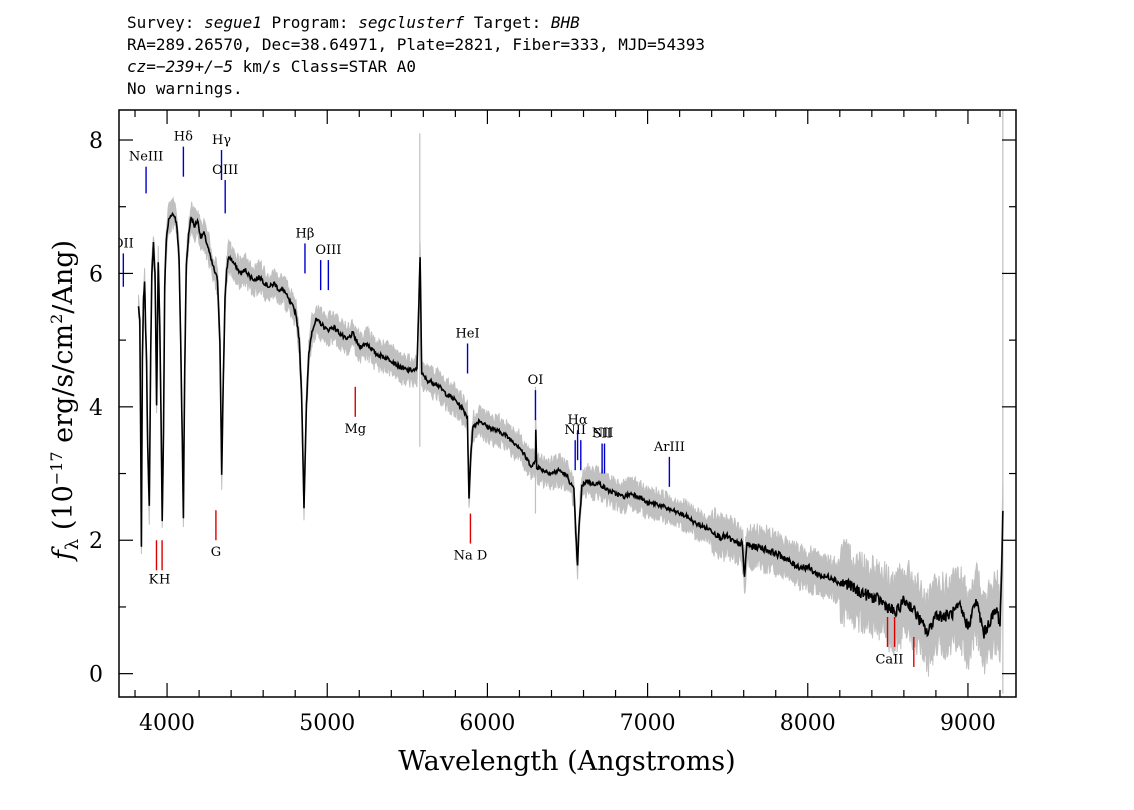 This screenshot has width=1134, height=810. Describe the element at coordinates (96, 141) in the screenshot. I see `y-tick-label: 8` at that location.